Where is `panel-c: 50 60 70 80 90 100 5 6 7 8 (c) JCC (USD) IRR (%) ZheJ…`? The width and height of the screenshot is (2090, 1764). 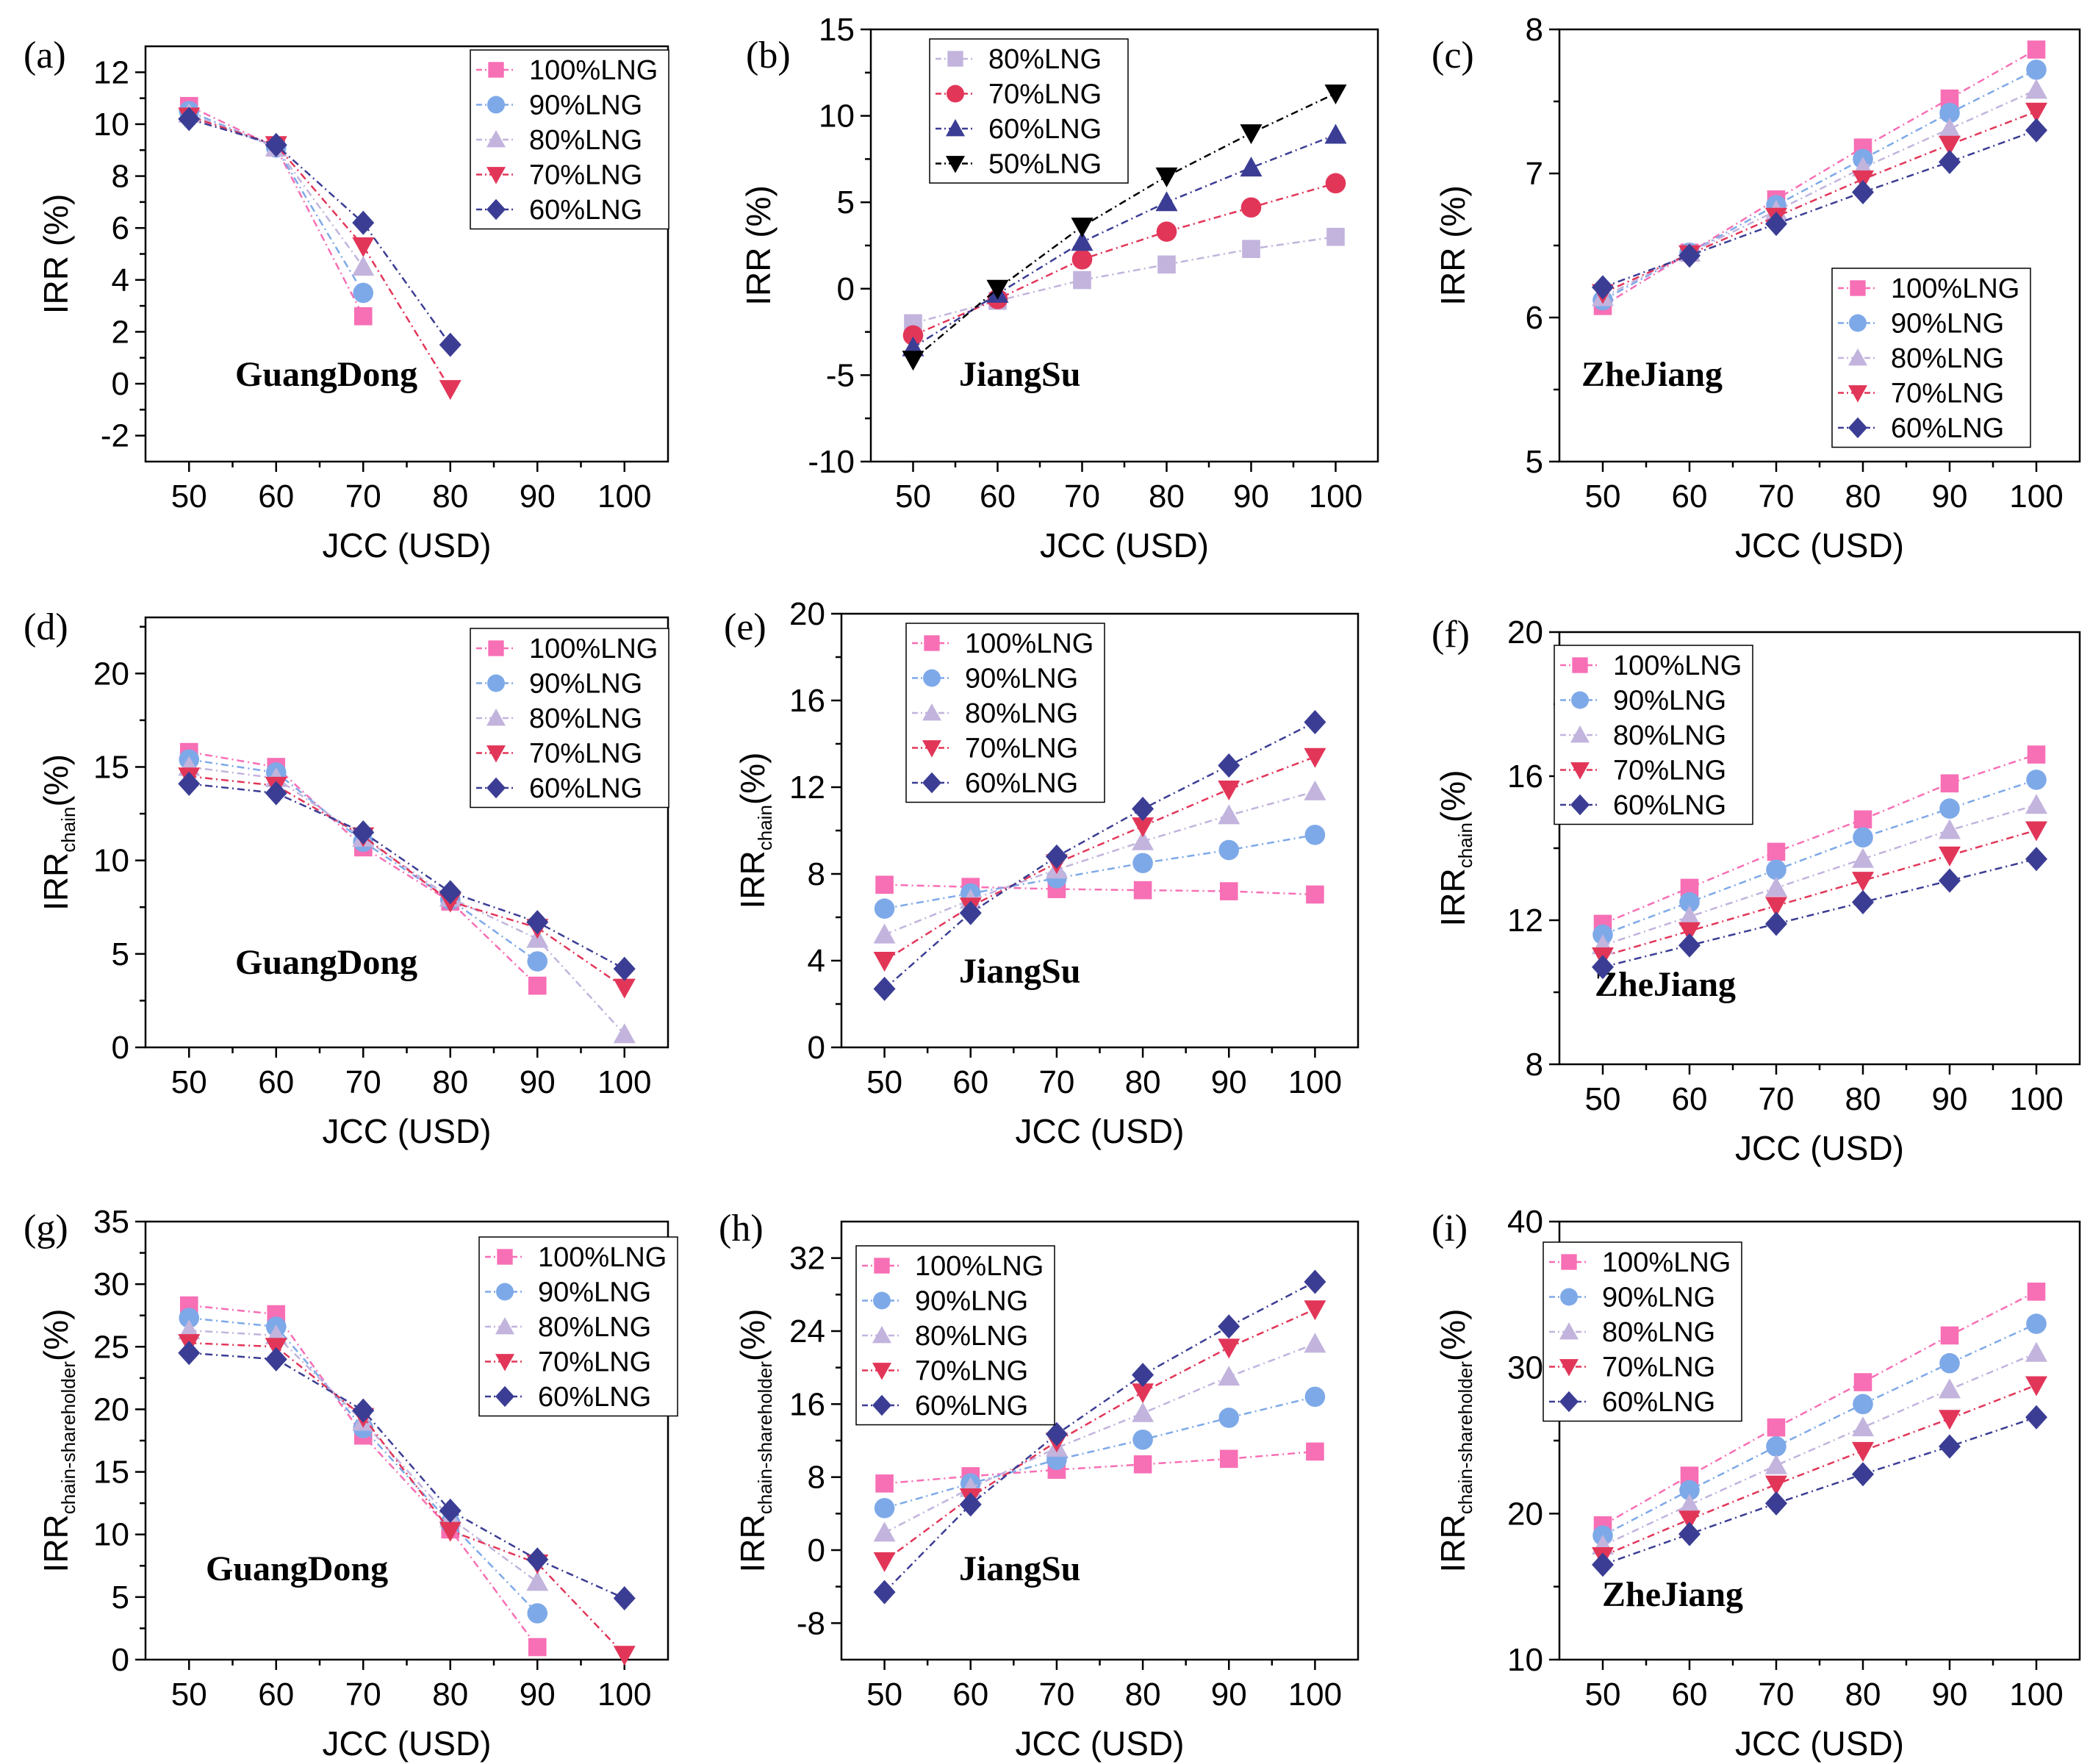
panel-c: 50 60 70 80 90 100 5 6 7 8 (c) JCC (USD) IRR (%) ZheJ… is located at coordinates (1757, 288).